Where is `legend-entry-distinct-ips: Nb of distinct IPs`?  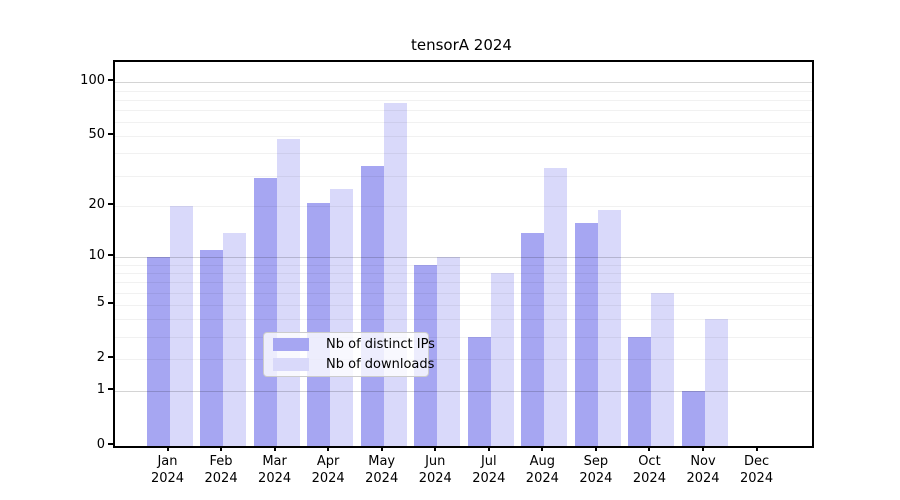
legend-entry-distinct-ips: Nb of distinct IPs is located at coordinates (354, 344).